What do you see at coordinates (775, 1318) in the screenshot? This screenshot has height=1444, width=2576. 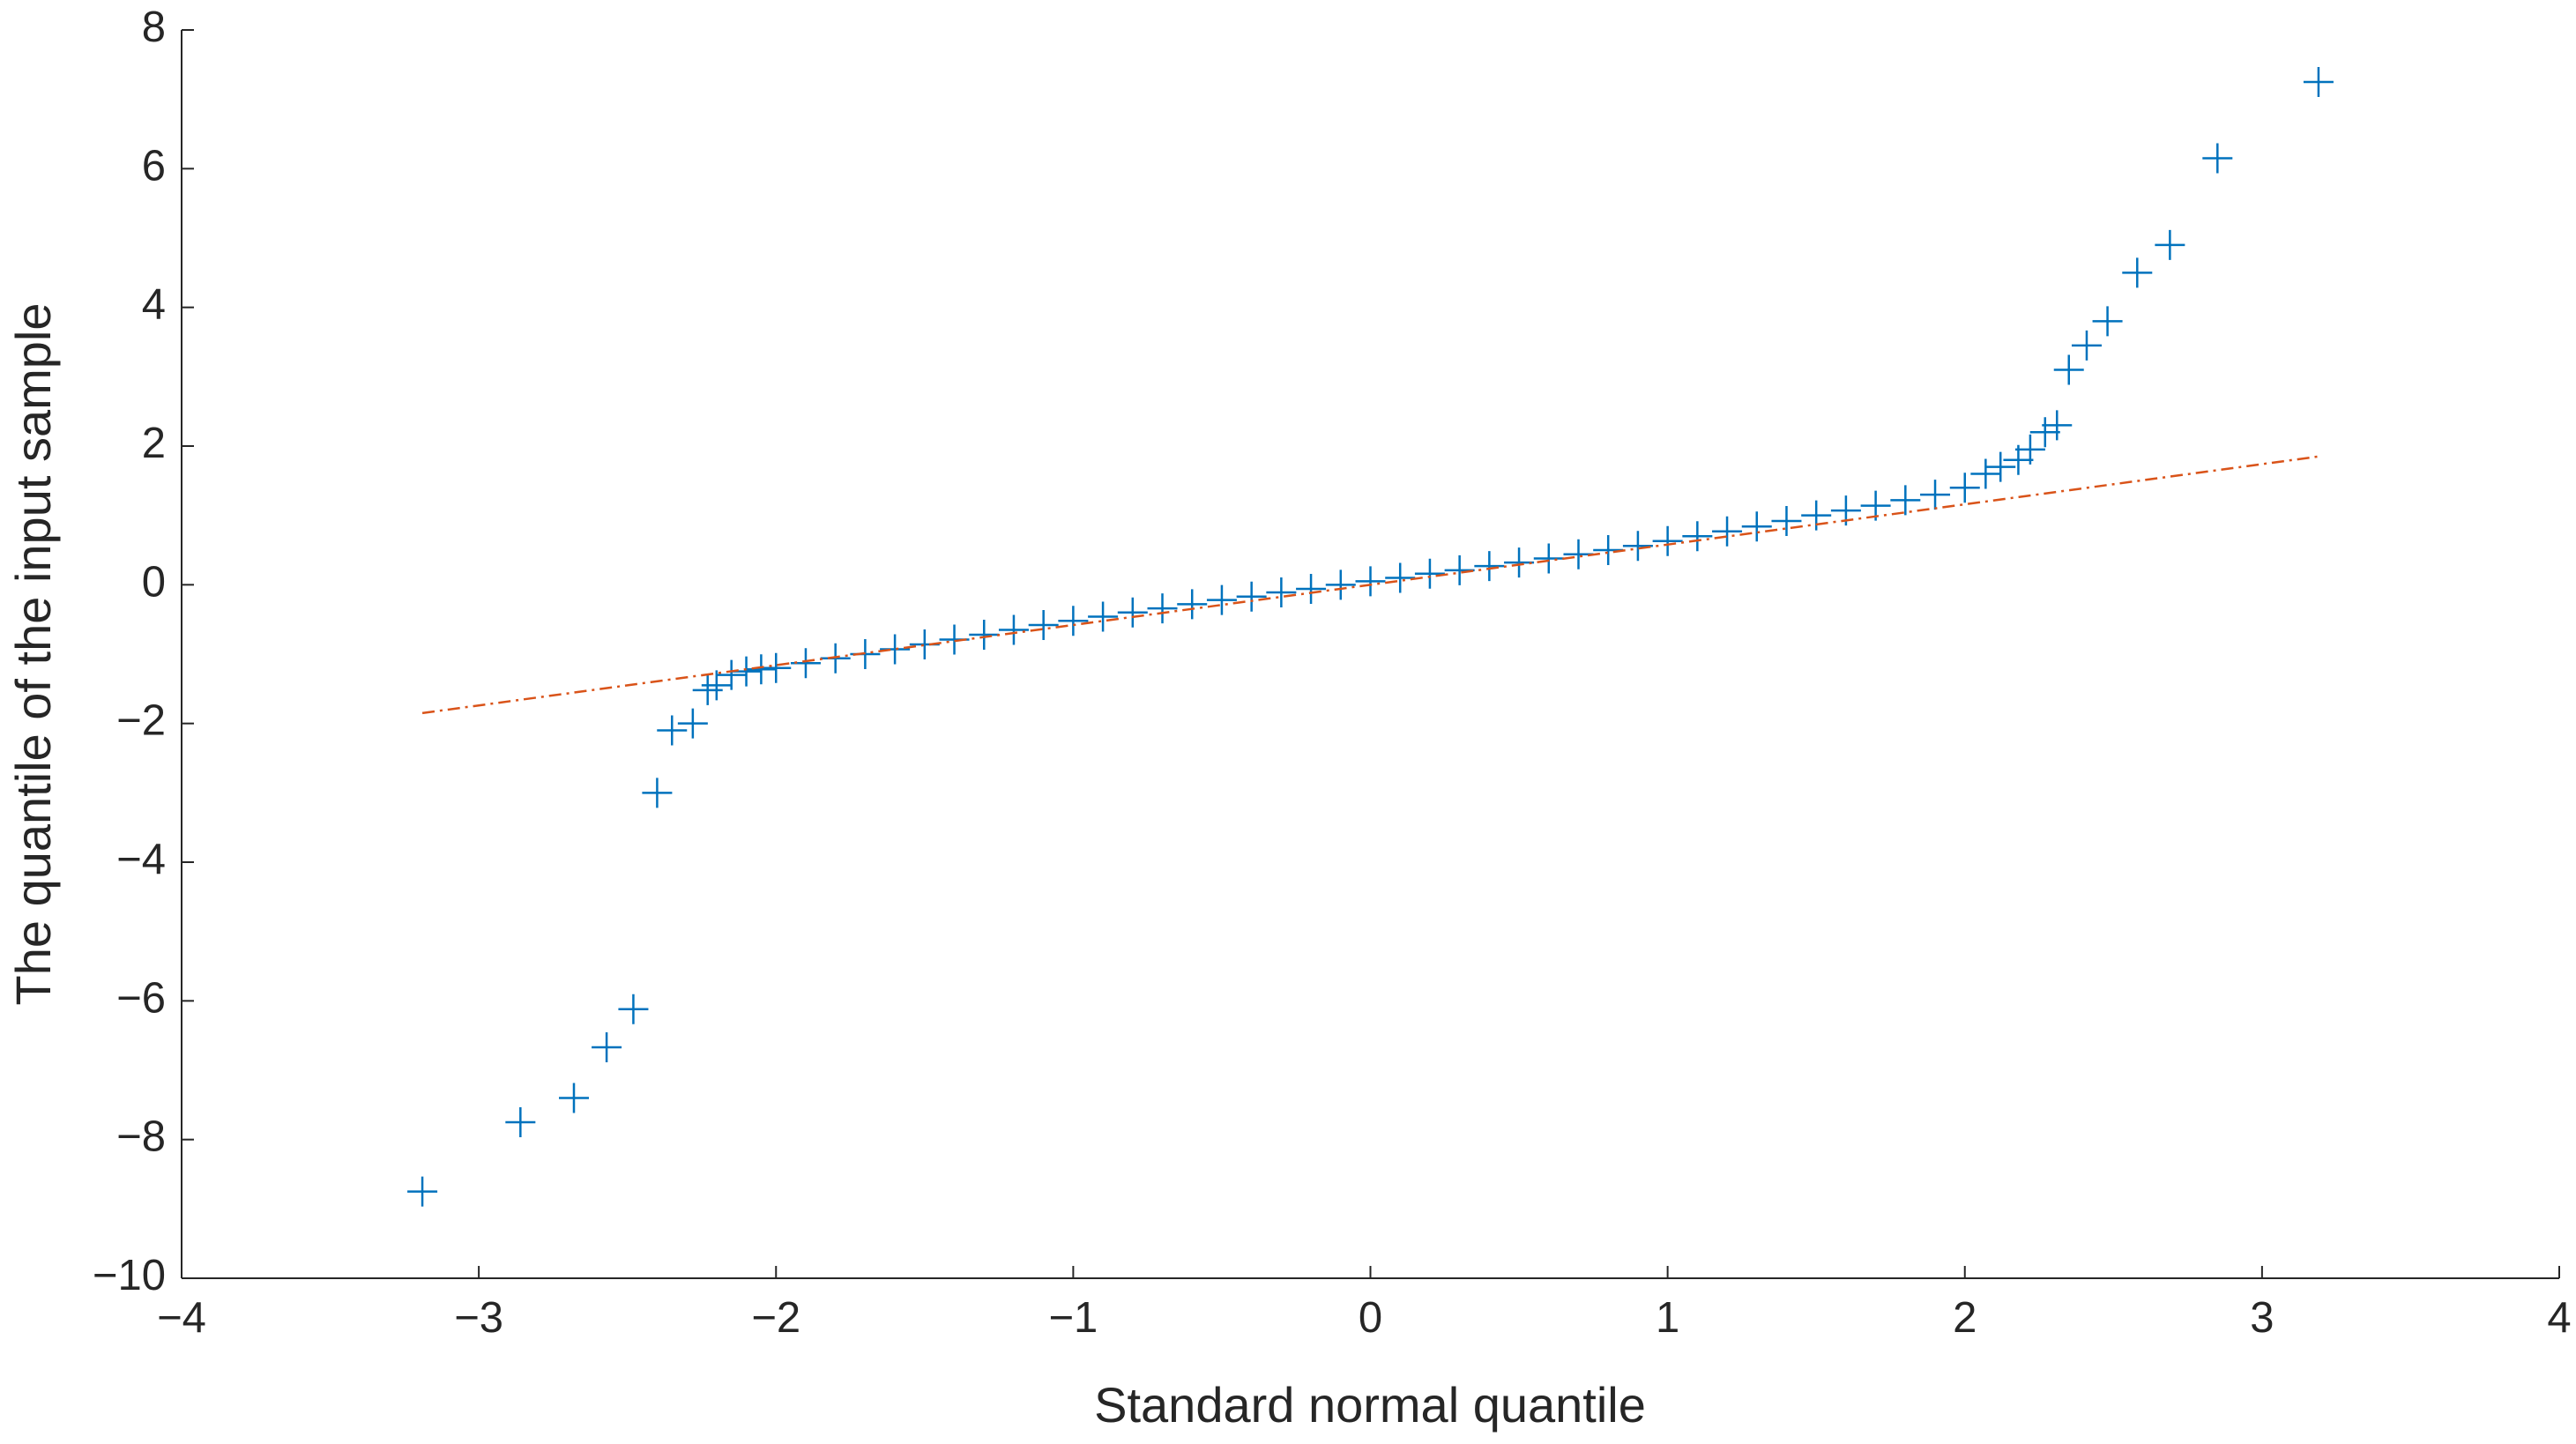 I see `x-tick-label: −2` at bounding box center [775, 1318].